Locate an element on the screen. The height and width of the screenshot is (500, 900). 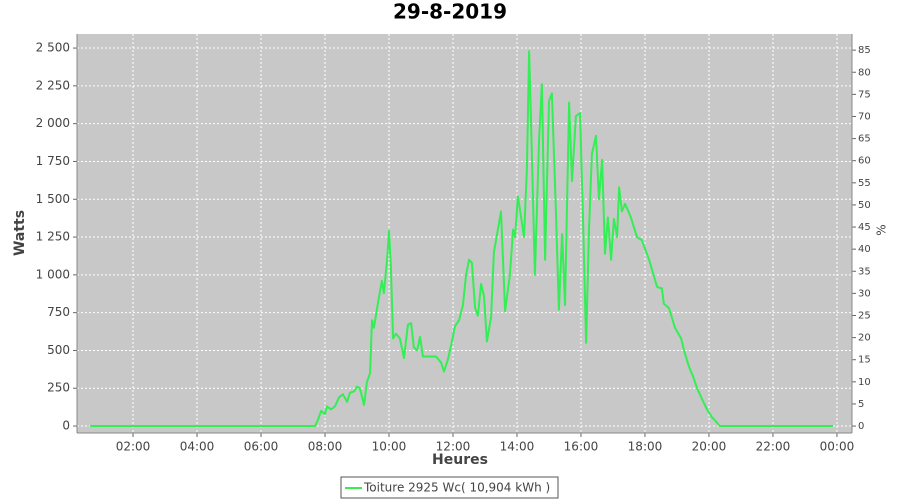
x-tick-label: 10:00 is located at coordinates (389, 447).